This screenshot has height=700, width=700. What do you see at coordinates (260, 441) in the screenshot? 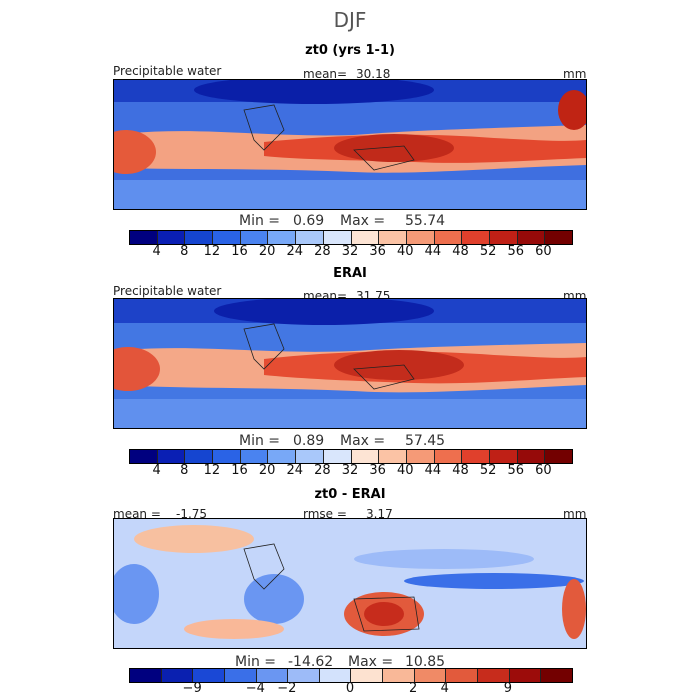
I see `panel2-min-label: Min =` at bounding box center [260, 441].